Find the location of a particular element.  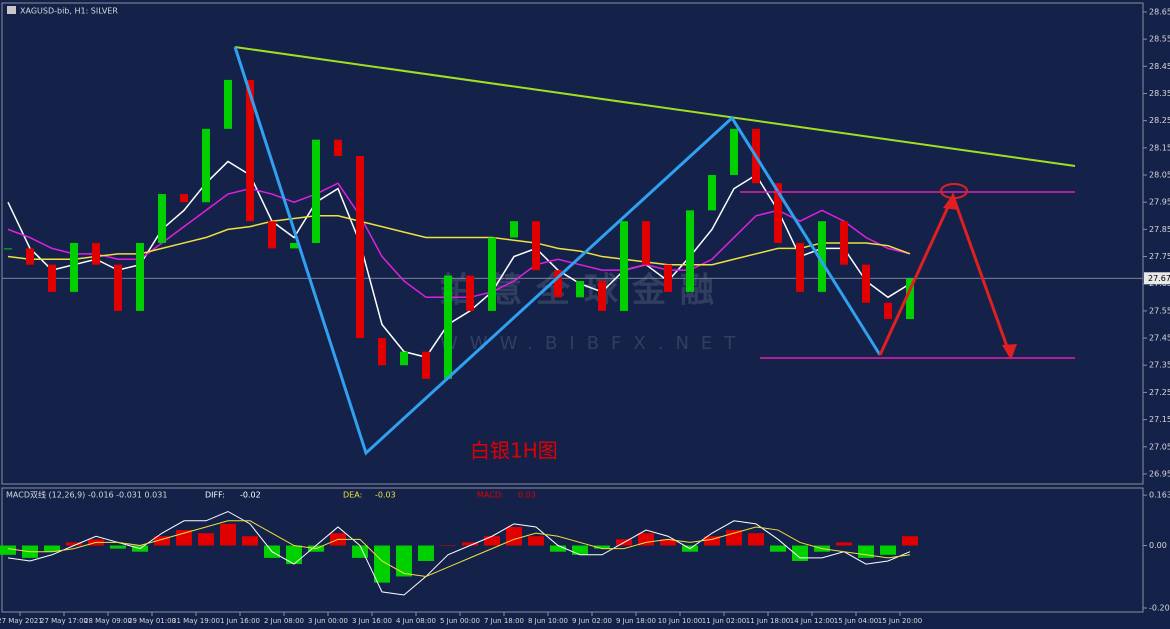

x-tick-label: 11 Jun 18:00 is located at coordinates (768, 621).